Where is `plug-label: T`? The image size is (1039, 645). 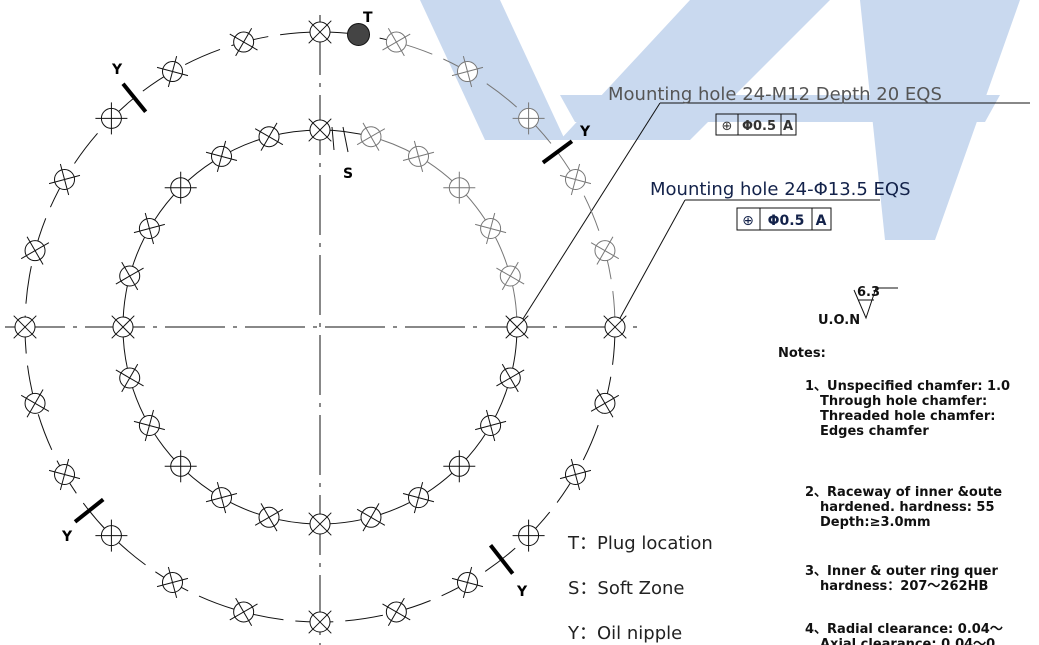 plug-label: T is located at coordinates (368, 18).